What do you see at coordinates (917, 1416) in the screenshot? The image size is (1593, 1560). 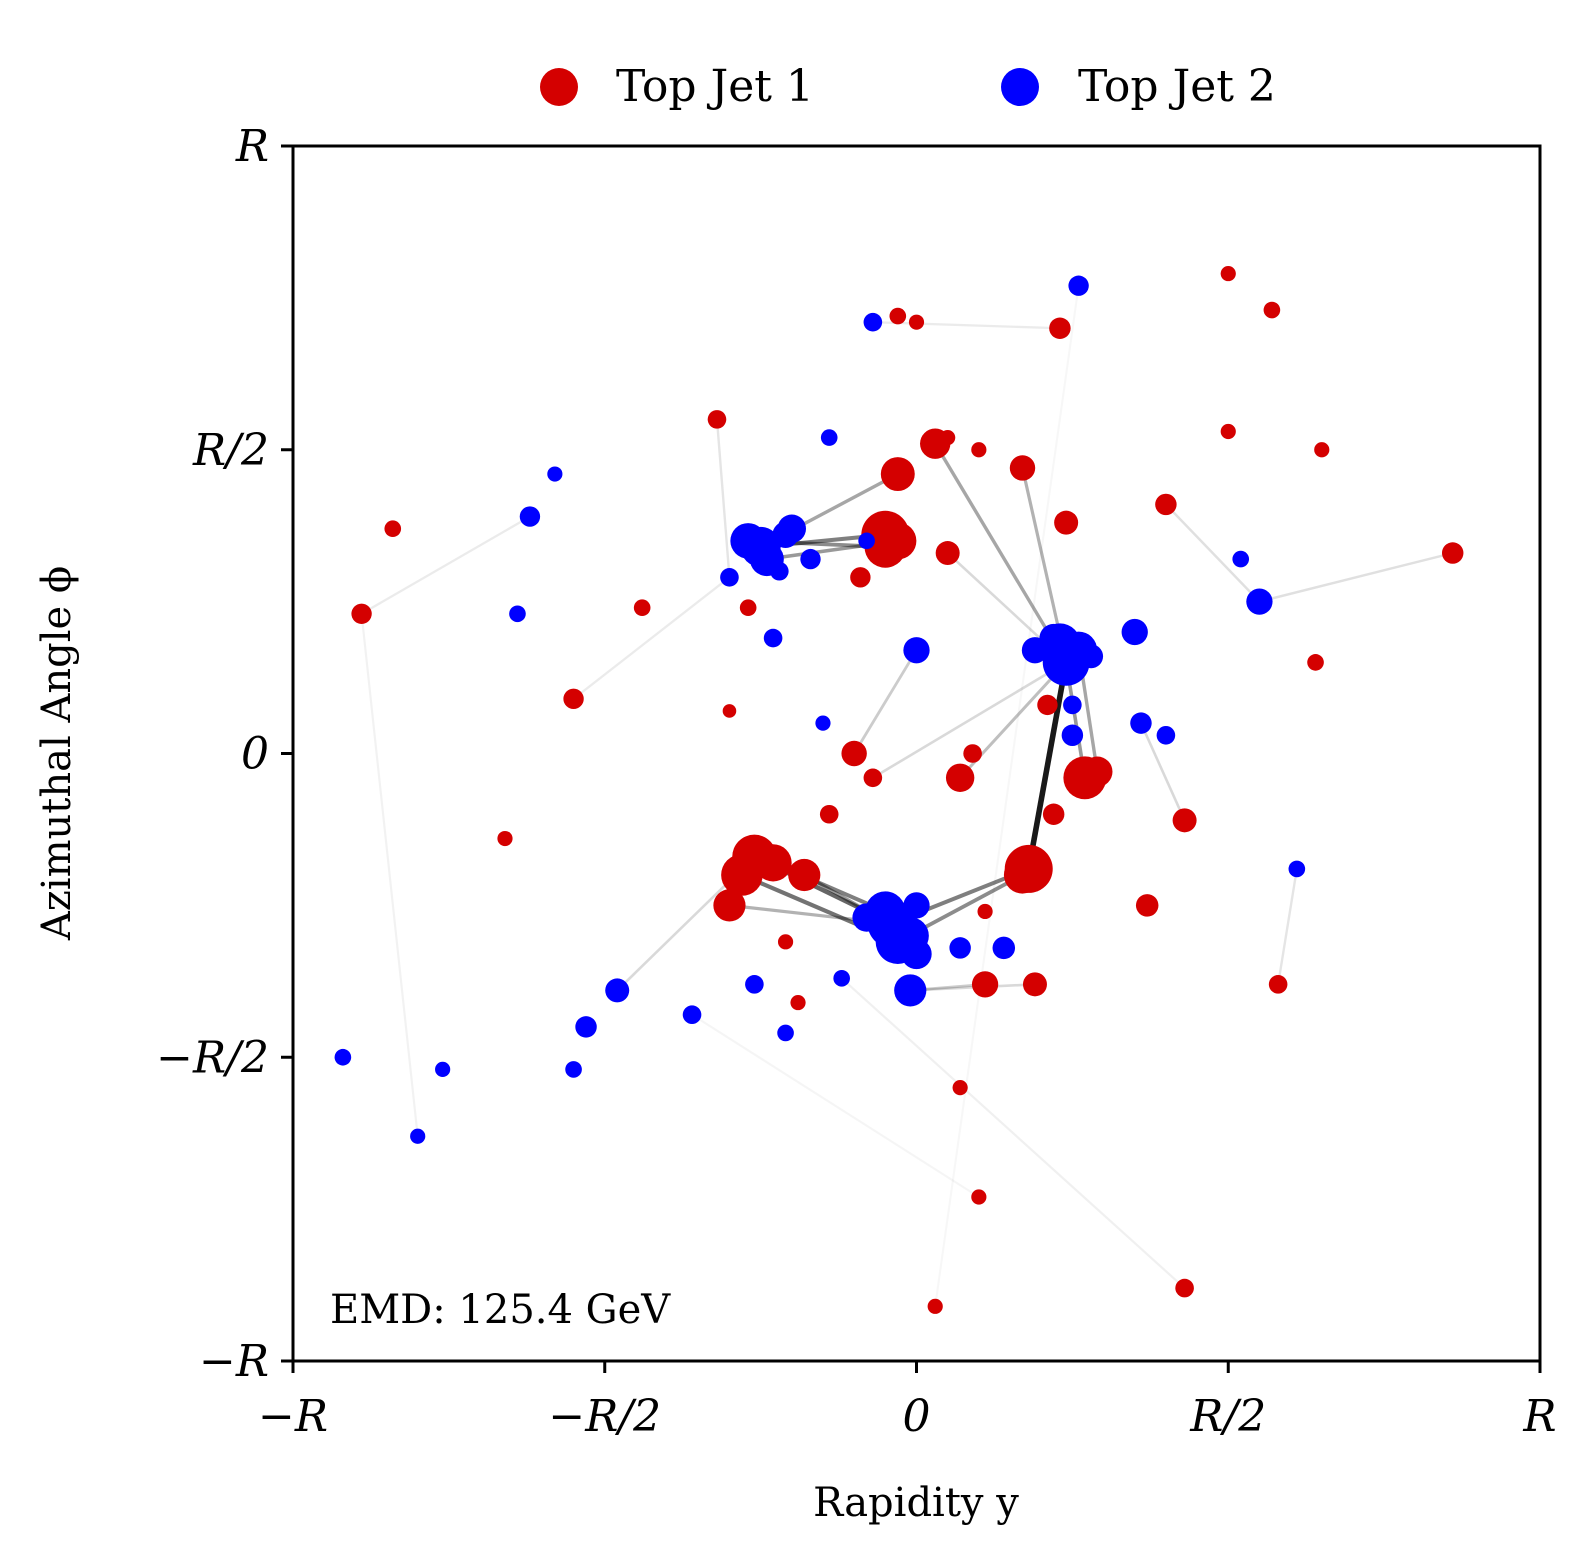 I see `x-tick-label: 0` at bounding box center [917, 1416].